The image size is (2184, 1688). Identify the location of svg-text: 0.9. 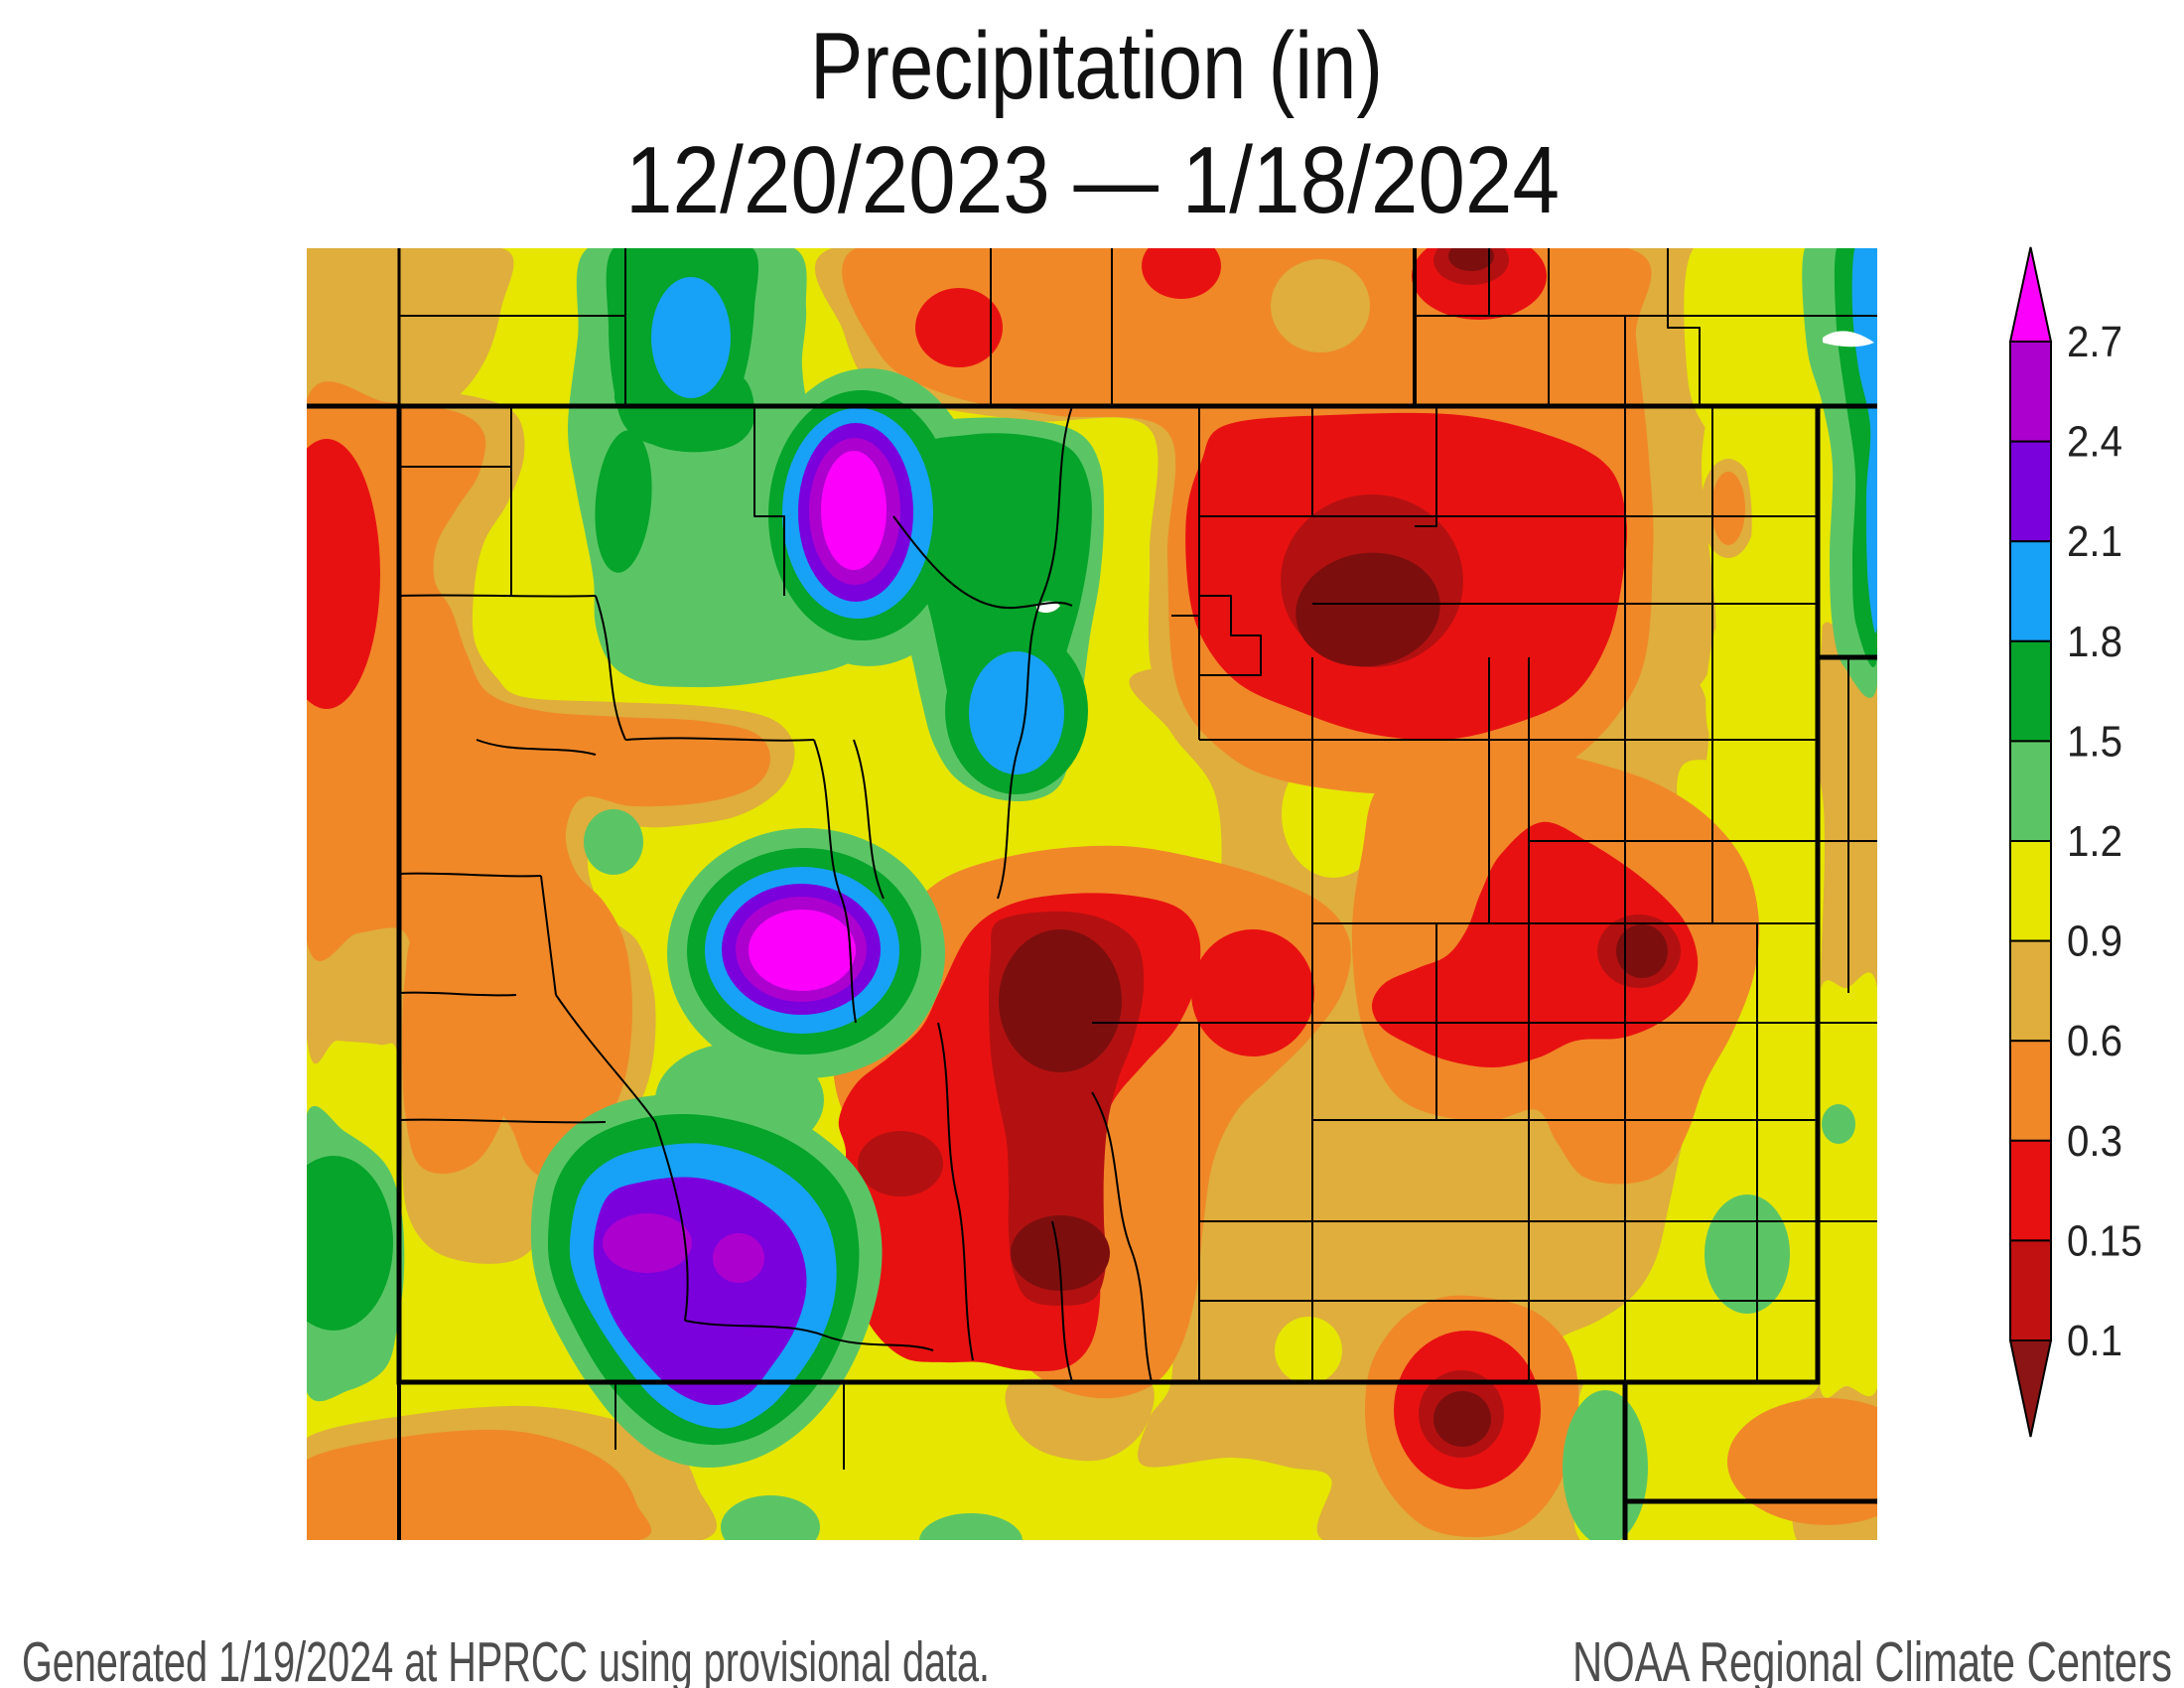
(2094, 941).